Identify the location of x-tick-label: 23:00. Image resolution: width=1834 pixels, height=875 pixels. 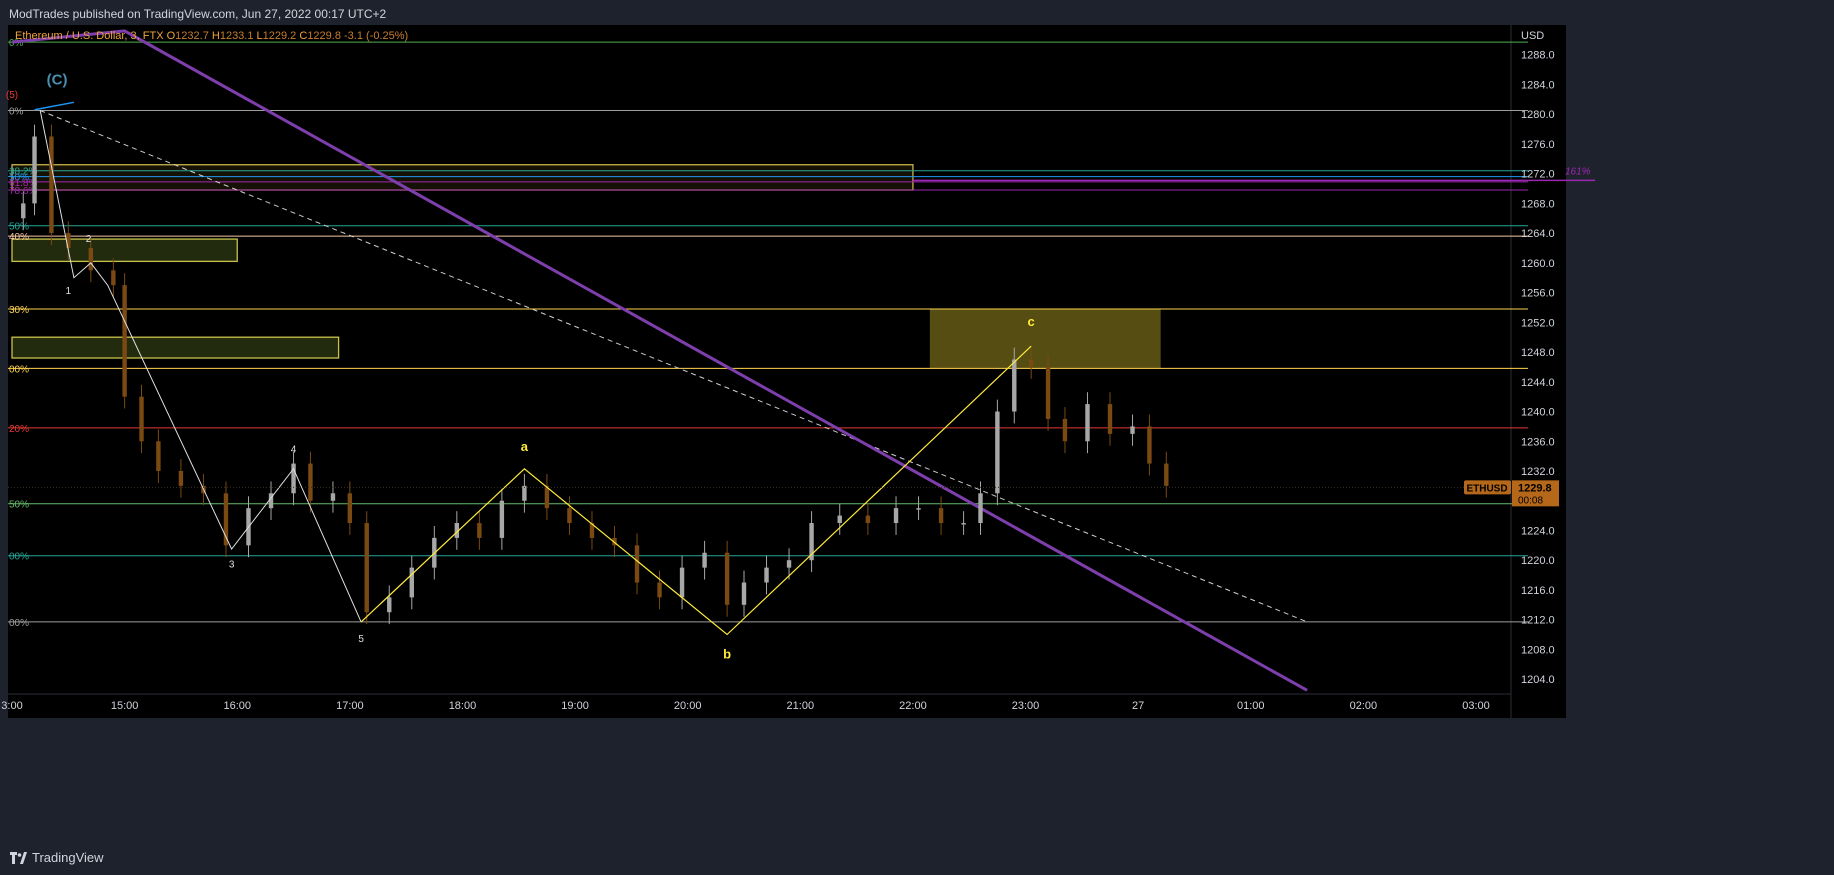
(1026, 706).